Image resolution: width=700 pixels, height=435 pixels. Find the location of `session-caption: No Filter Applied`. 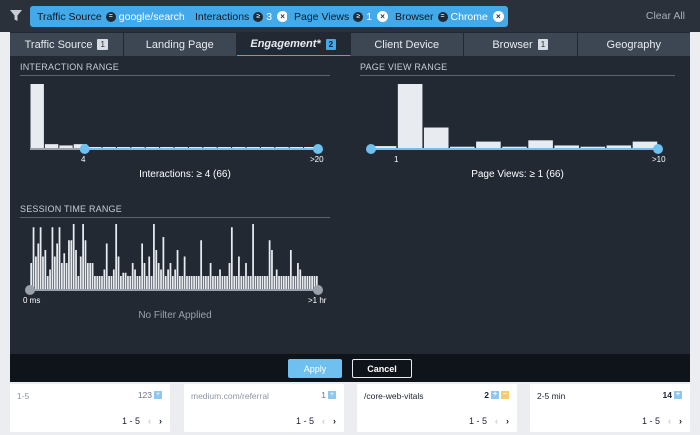

session-caption: No Filter Applied is located at coordinates (175, 315).